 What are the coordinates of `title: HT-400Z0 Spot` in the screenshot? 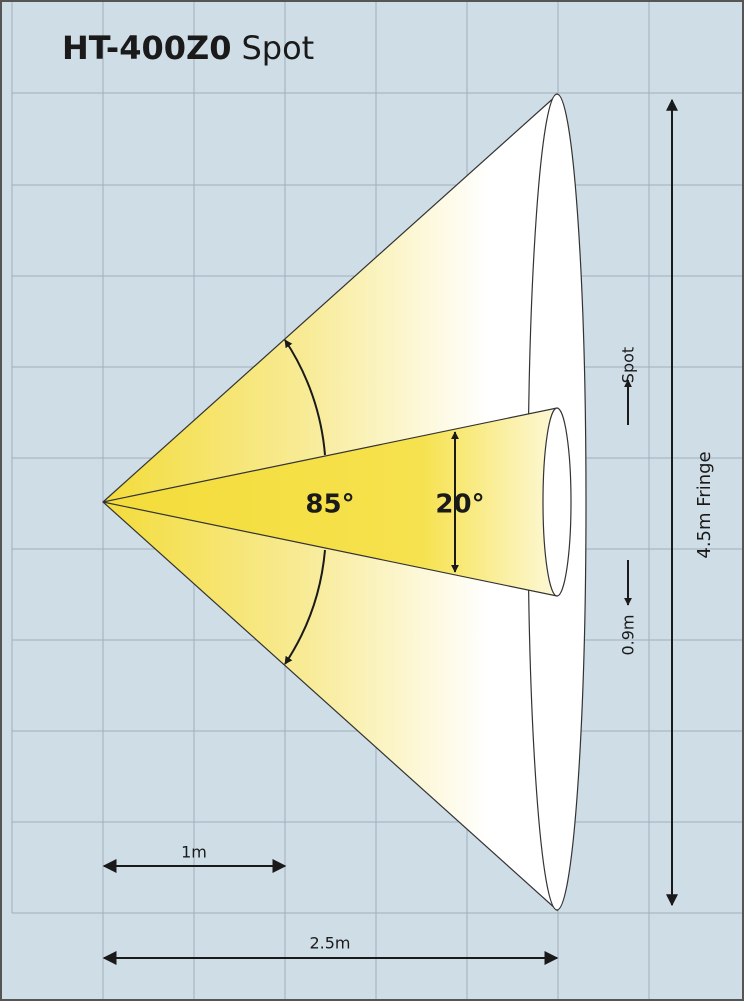 It's located at (188, 48).